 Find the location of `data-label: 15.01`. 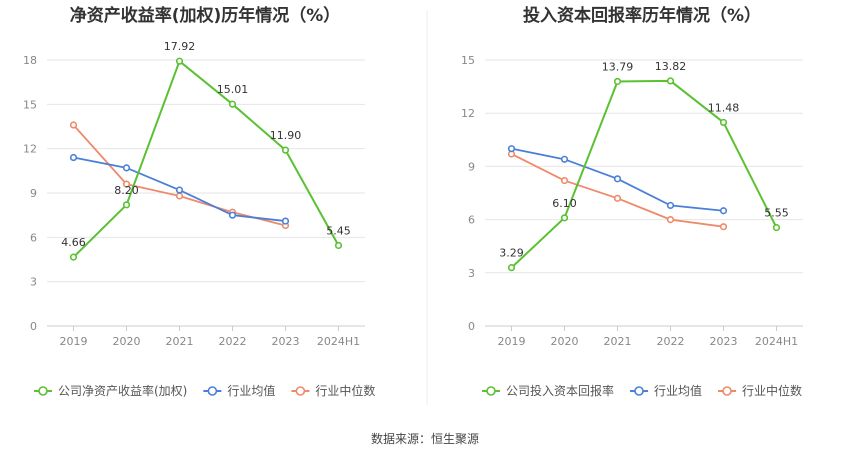

data-label: 15.01 is located at coordinates (233, 89).